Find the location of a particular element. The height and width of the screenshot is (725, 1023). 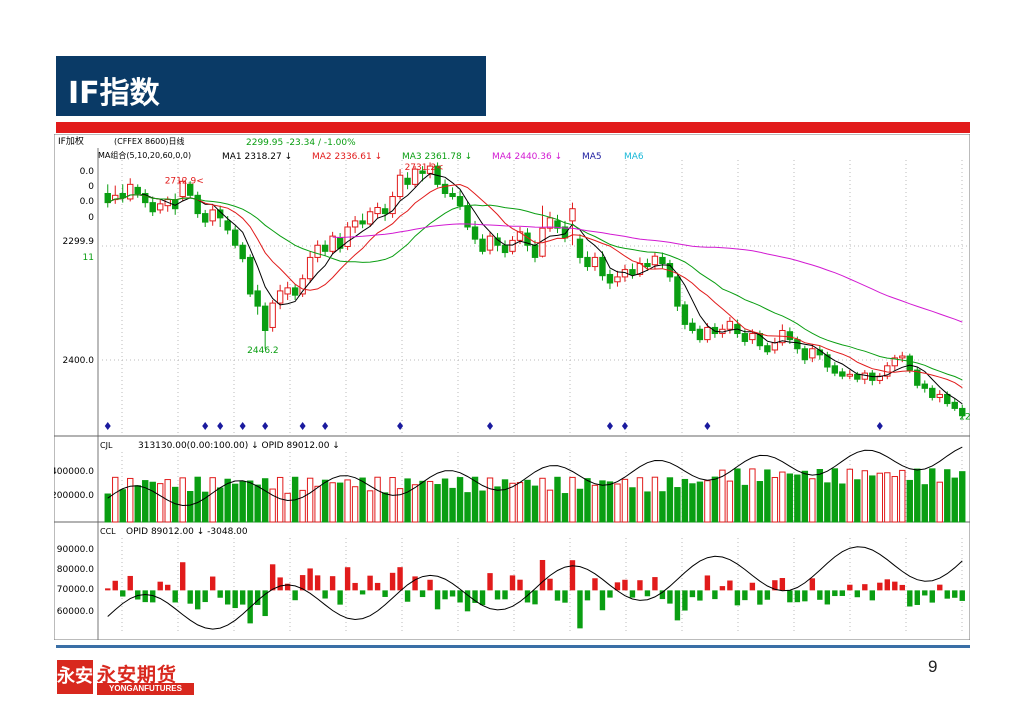

instrument-name: IF加权 is located at coordinates (71, 141).